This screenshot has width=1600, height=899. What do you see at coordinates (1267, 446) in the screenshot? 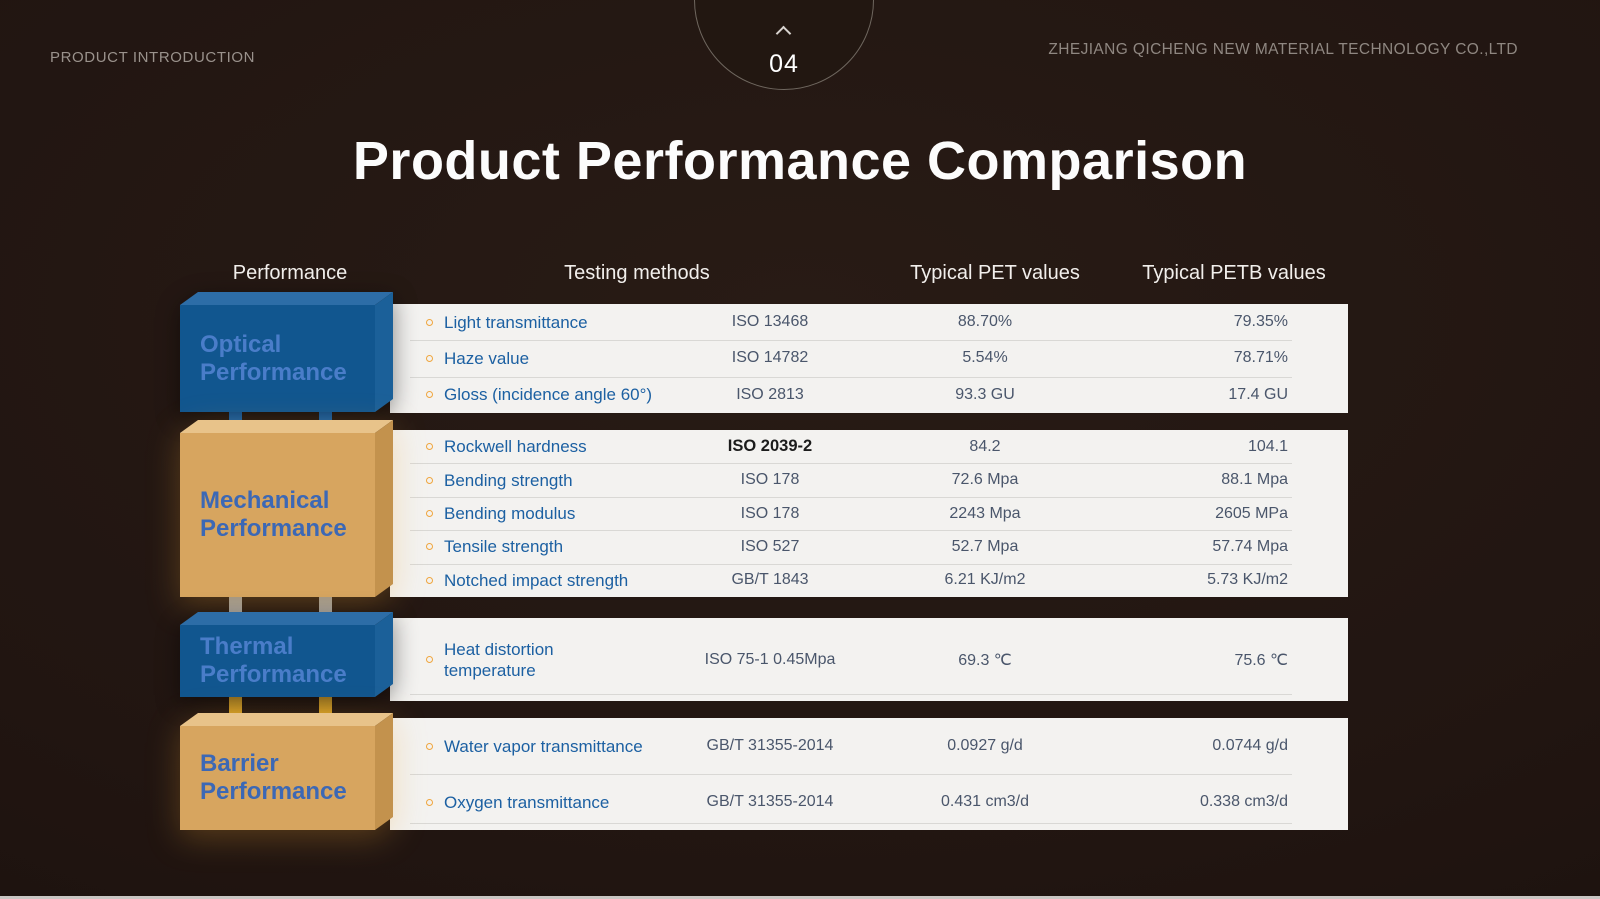
I see `row-petb-value: 104.1` at bounding box center [1267, 446].